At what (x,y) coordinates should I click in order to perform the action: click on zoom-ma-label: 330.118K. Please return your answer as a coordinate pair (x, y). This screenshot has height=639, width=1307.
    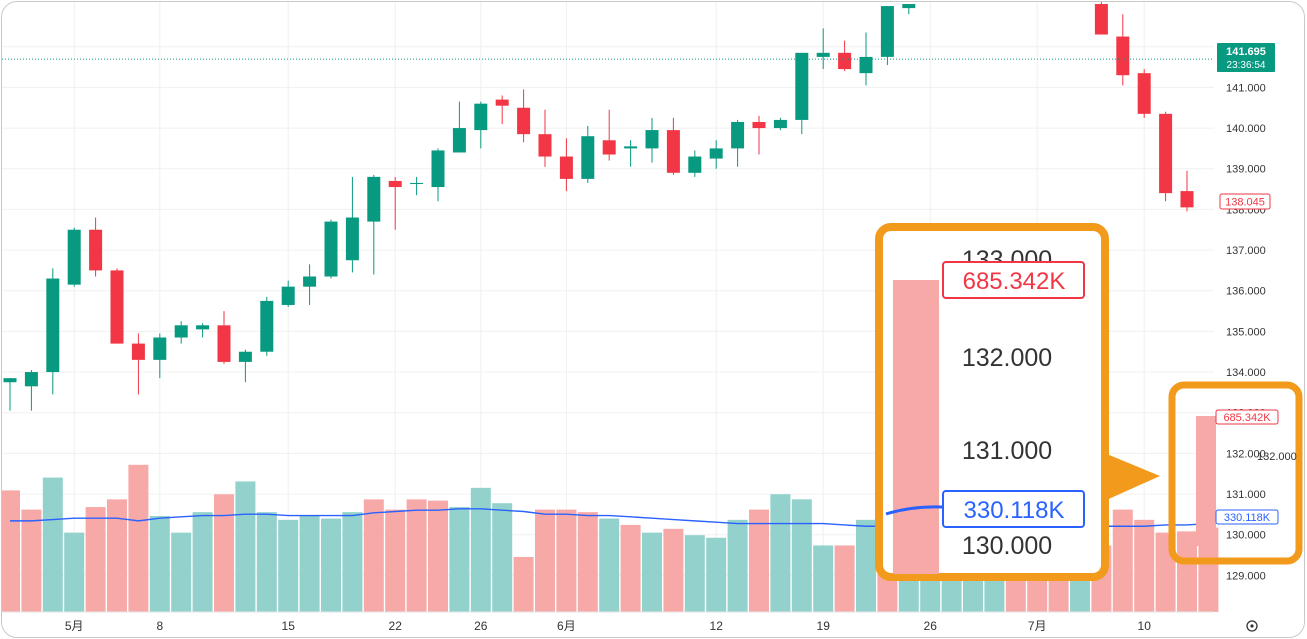
    Looking at the image, I should click on (1014, 510).